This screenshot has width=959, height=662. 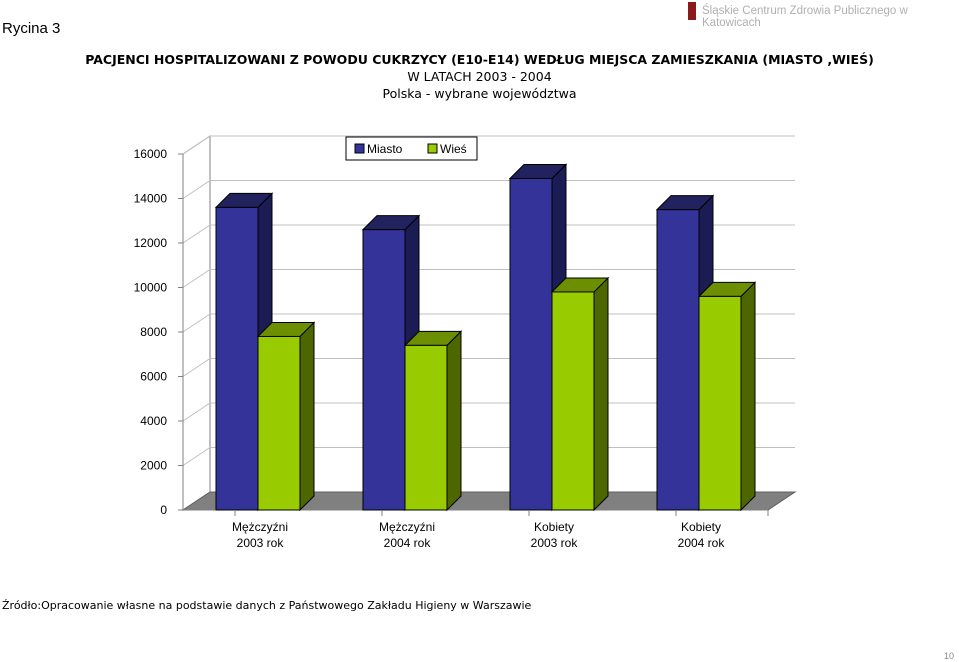 I want to click on legend-box, so click(x=411, y=148).